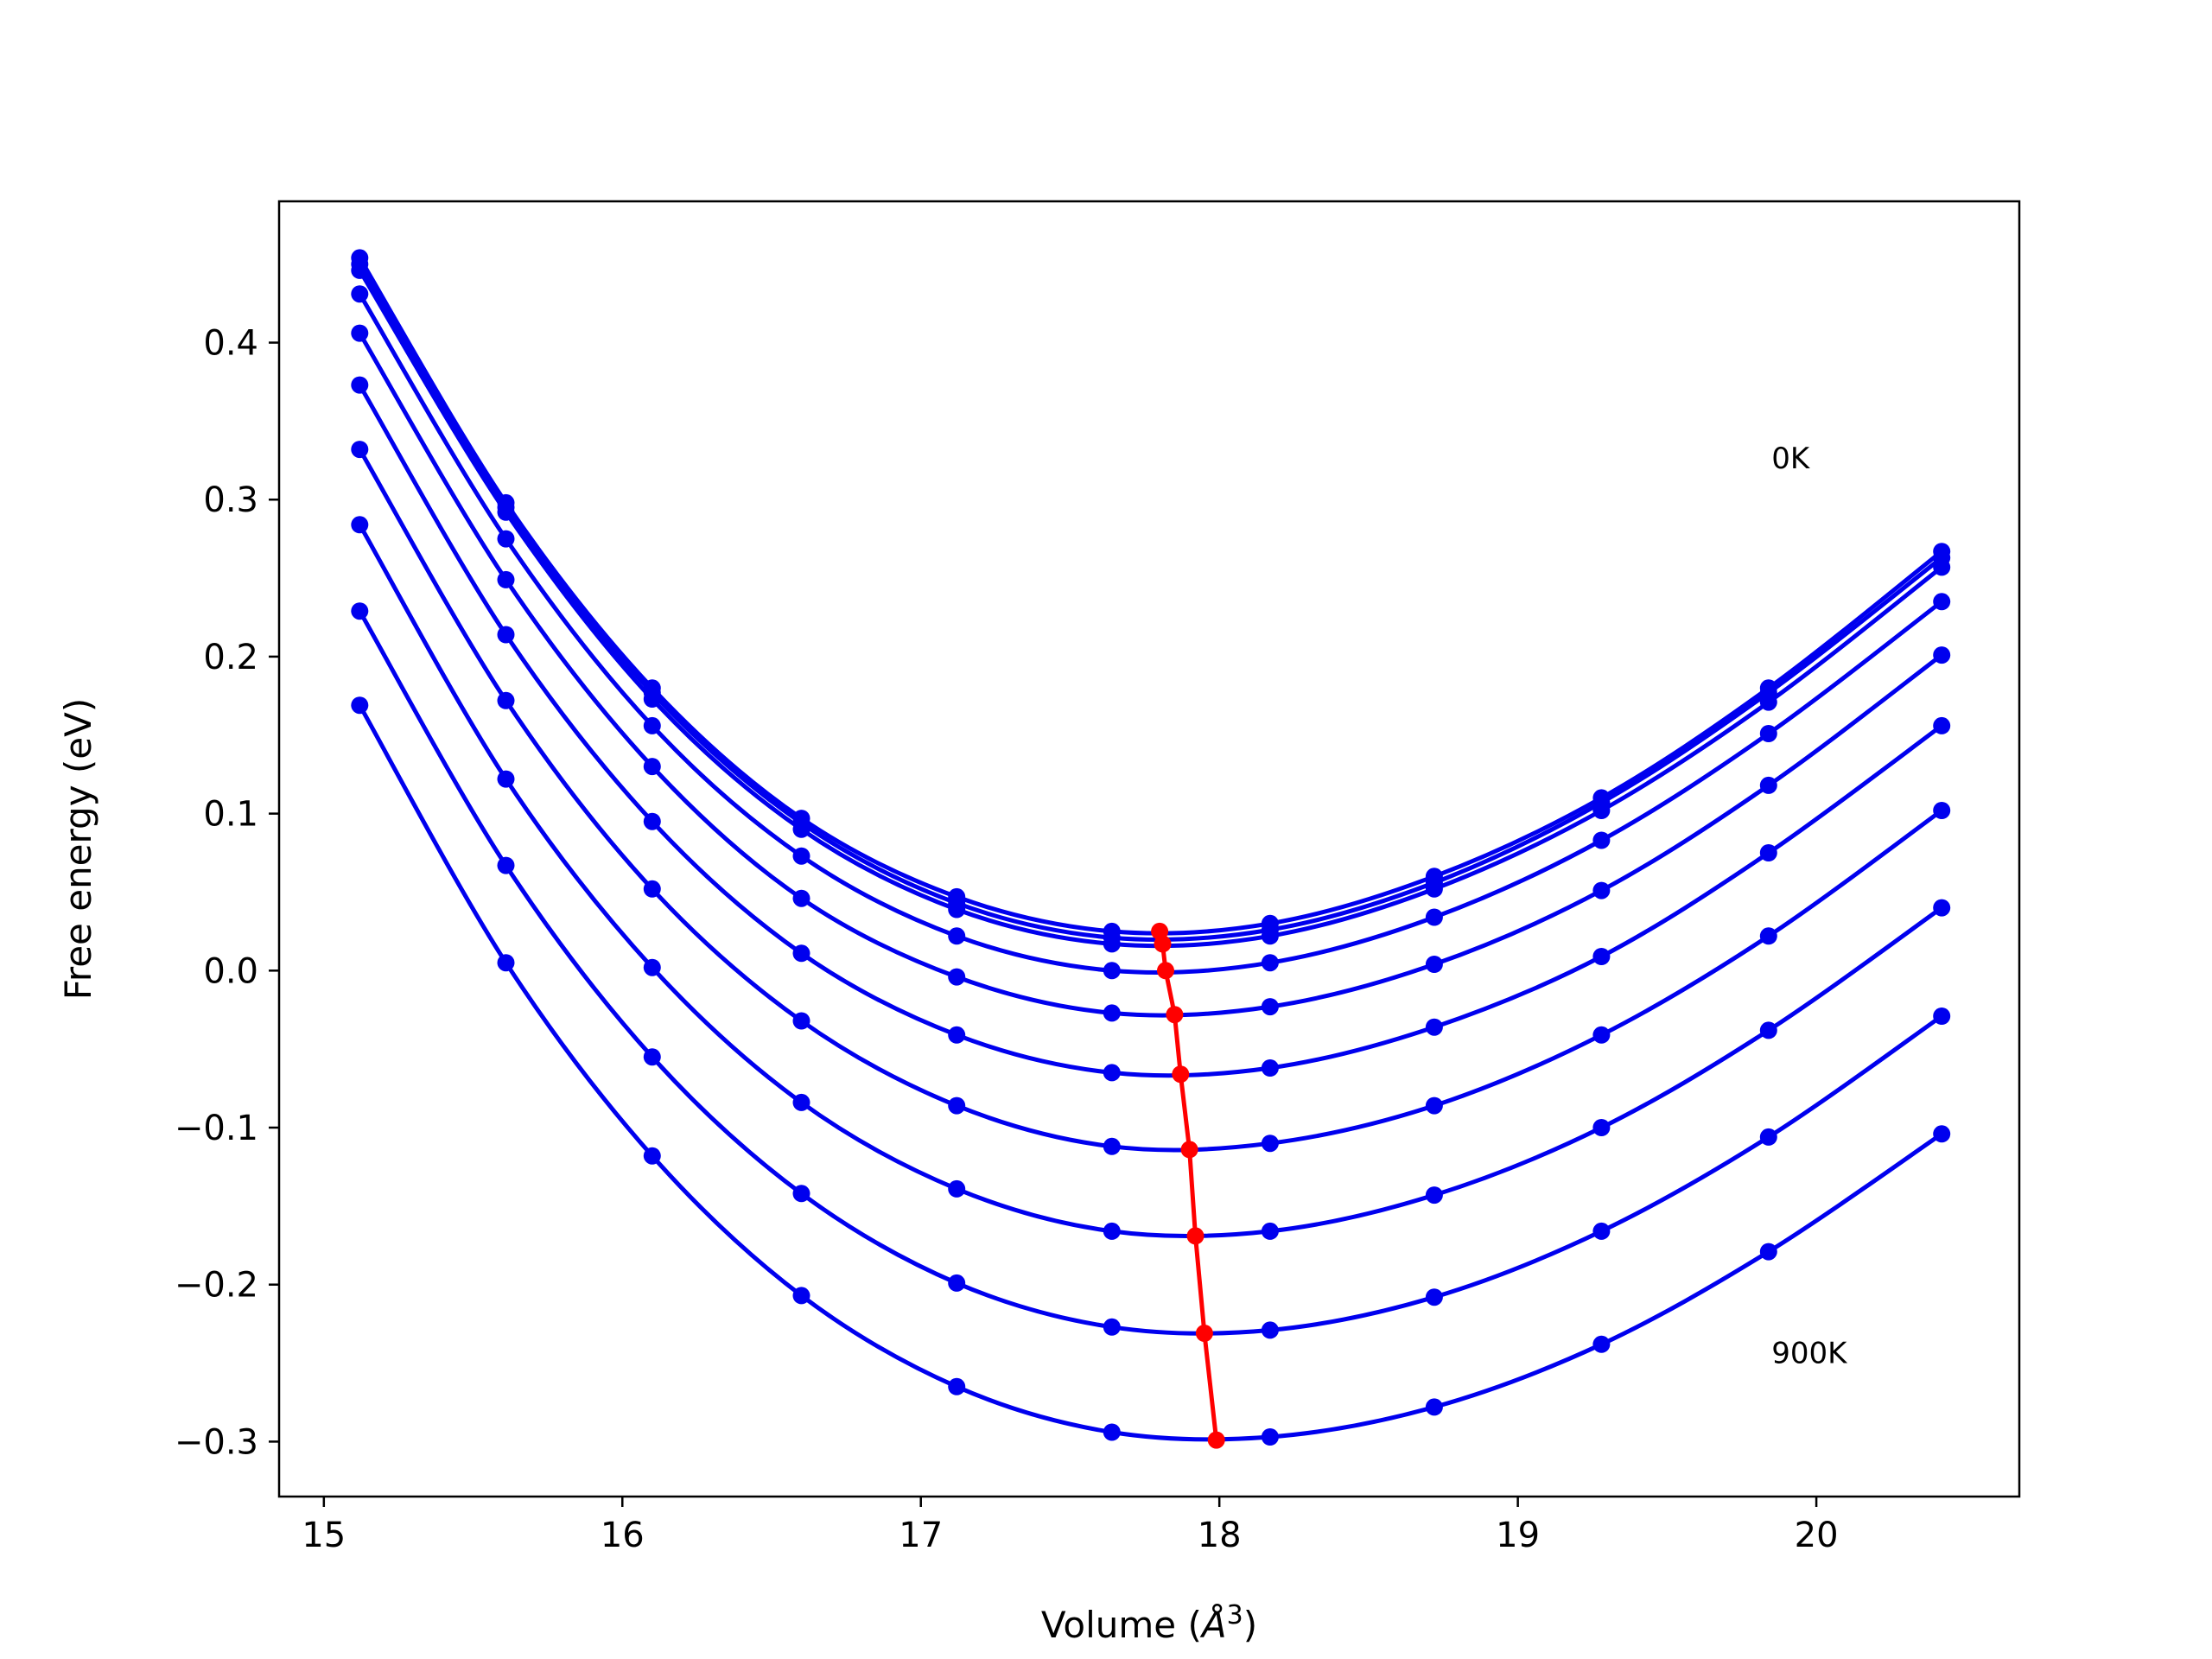  I want to click on x-axis-ticks: 15 16 17 18 19 20, so click(1070, 1526).